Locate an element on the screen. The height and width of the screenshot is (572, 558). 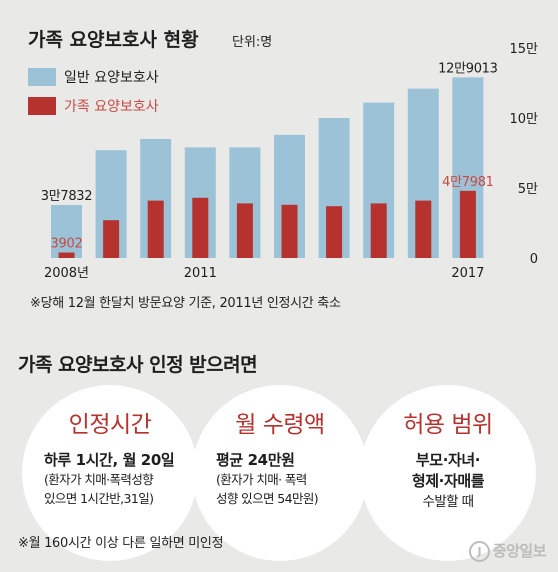
data-label: 3902 is located at coordinates (67, 244).